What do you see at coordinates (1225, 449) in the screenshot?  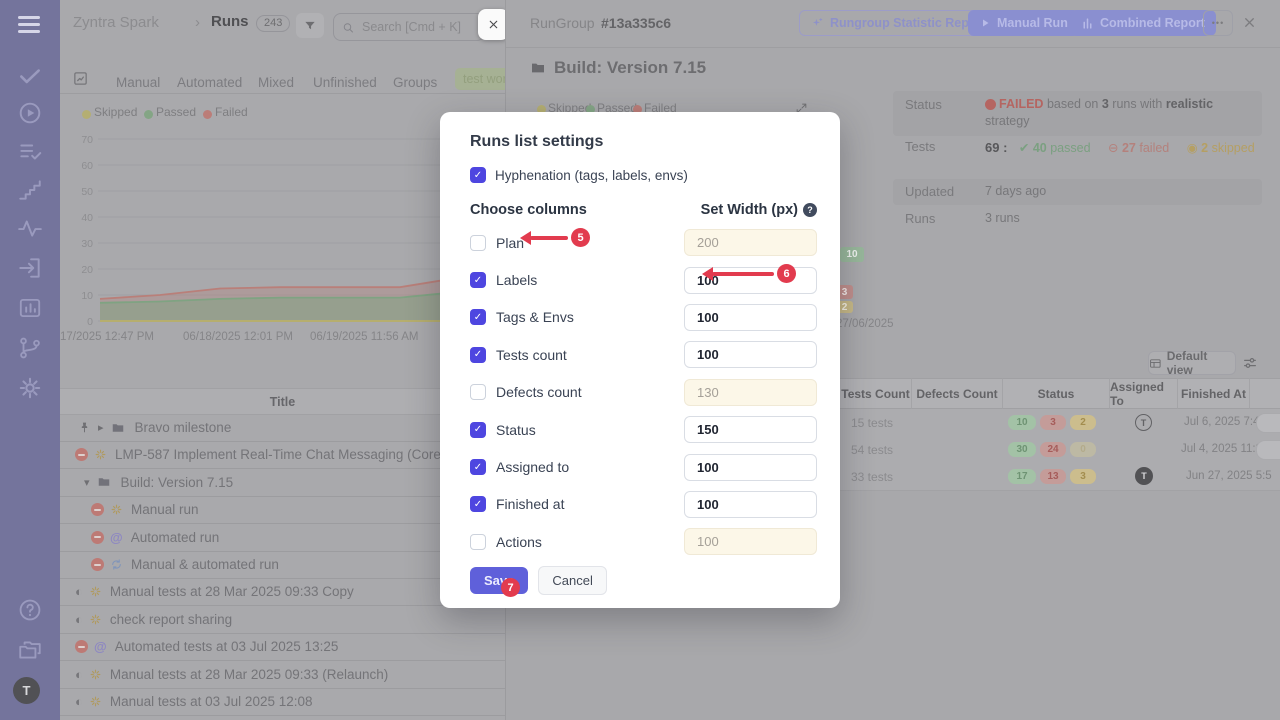 I see `finished-at-cell: Jul 4, 2025 11:27` at bounding box center [1225, 449].